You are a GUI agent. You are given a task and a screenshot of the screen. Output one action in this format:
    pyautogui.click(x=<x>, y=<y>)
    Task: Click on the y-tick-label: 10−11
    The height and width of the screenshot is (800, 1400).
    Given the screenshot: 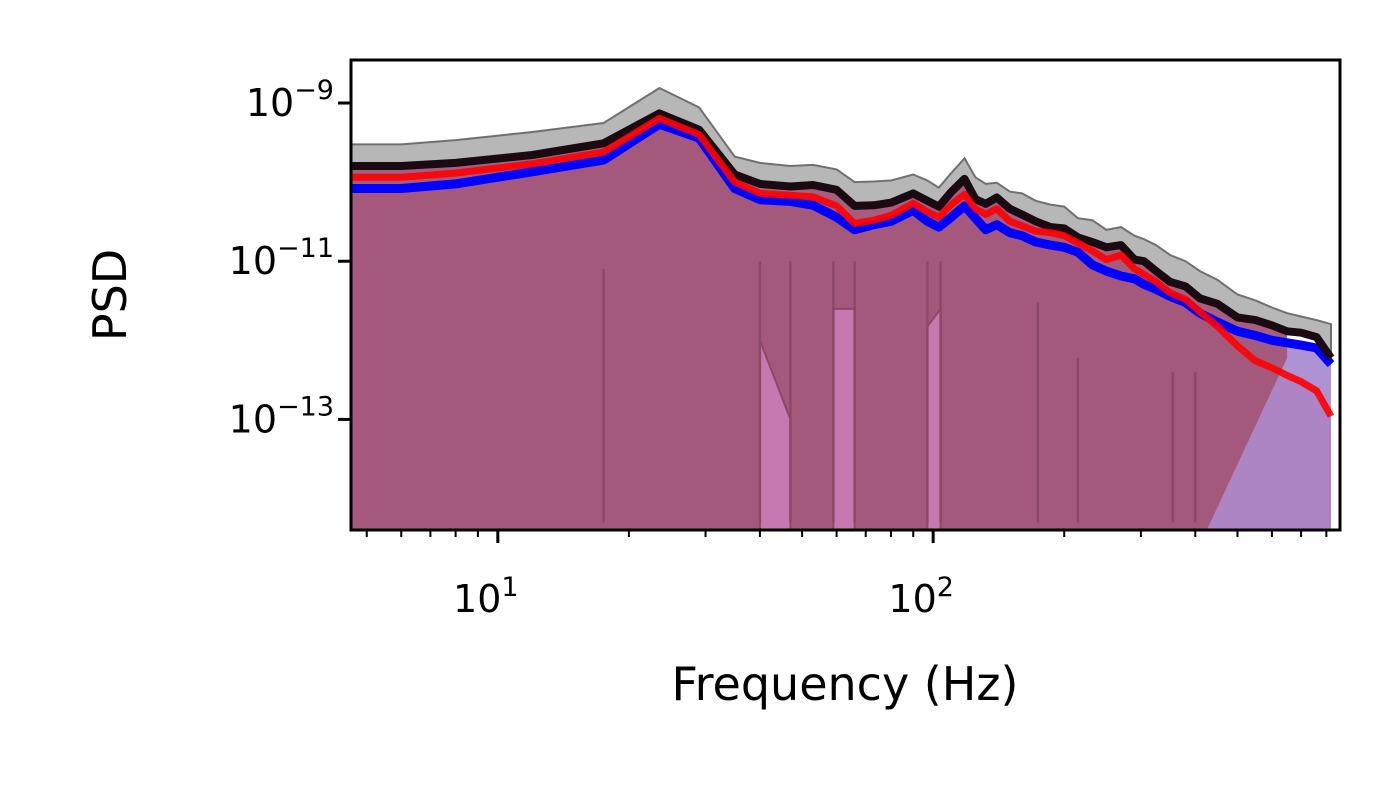 What is the action you would take?
    pyautogui.click(x=281, y=258)
    